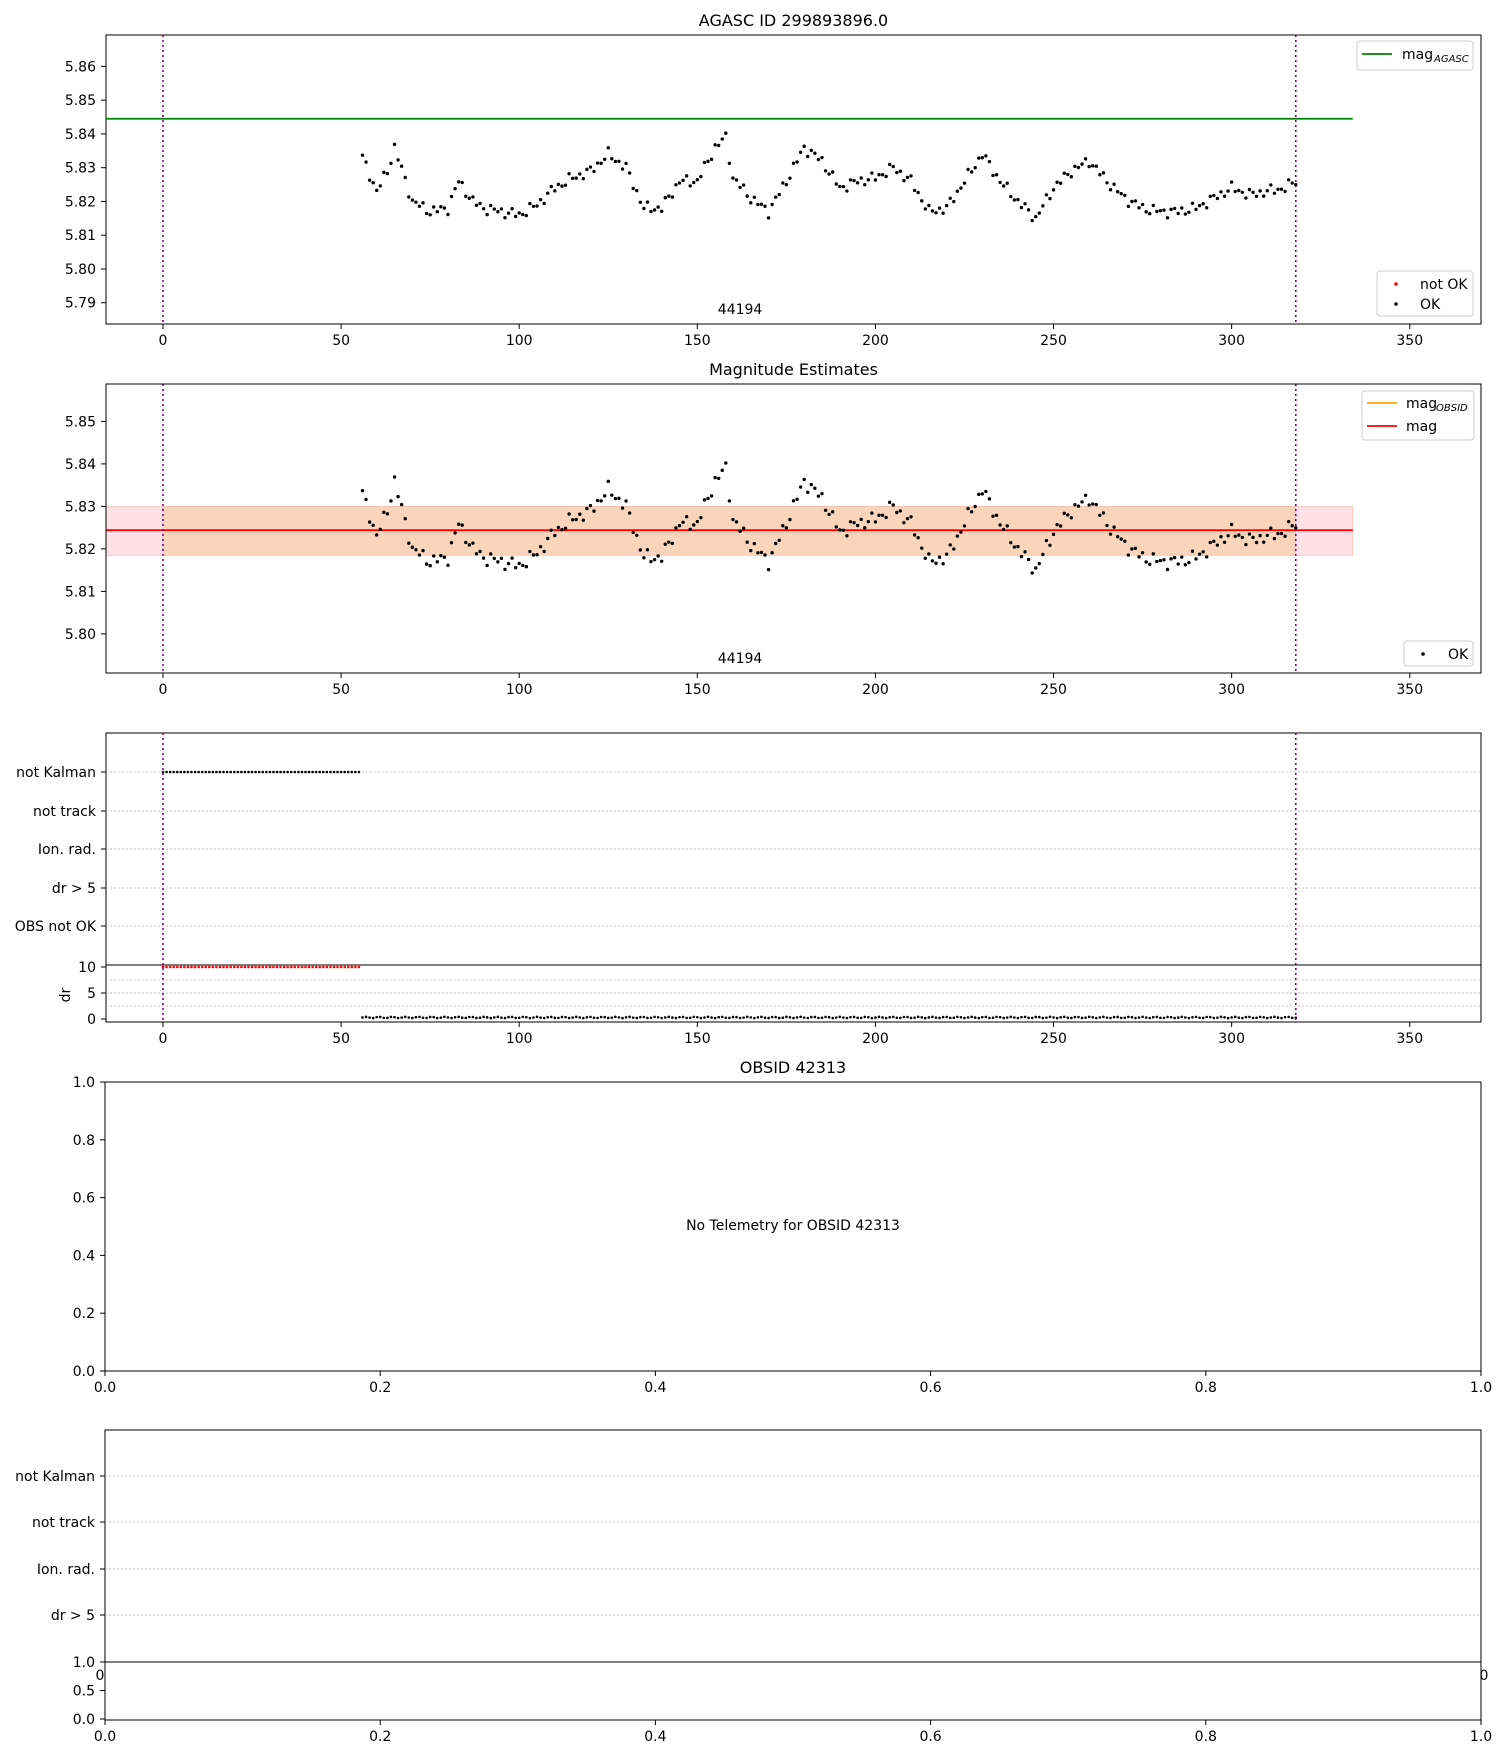 The width and height of the screenshot is (1500, 1750). What do you see at coordinates (91, 1020) in the screenshot?
I see `panel3-dr-ytick-label: 0` at bounding box center [91, 1020].